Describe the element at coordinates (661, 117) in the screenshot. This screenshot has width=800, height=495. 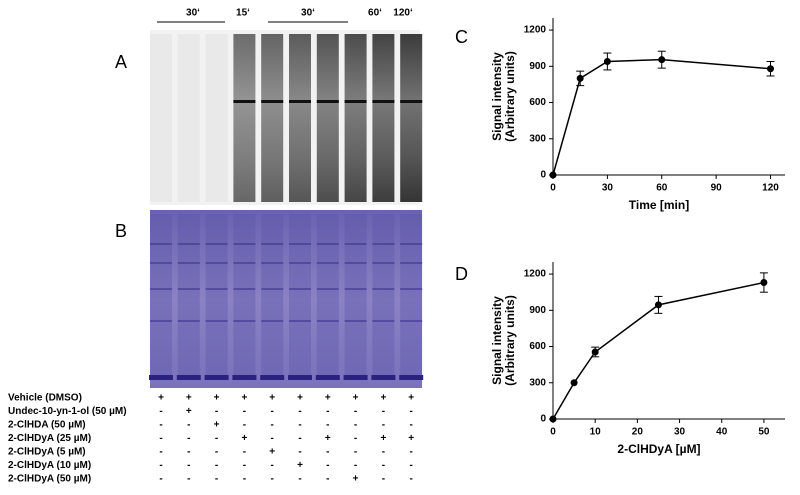
I see `line` at that location.